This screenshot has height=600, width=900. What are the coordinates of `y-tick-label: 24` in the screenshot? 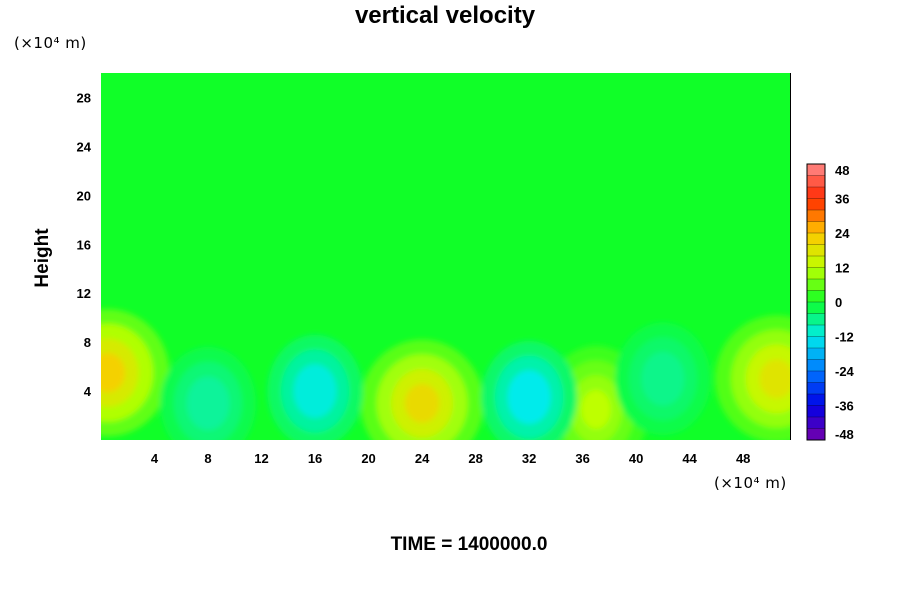 It's located at (84, 146).